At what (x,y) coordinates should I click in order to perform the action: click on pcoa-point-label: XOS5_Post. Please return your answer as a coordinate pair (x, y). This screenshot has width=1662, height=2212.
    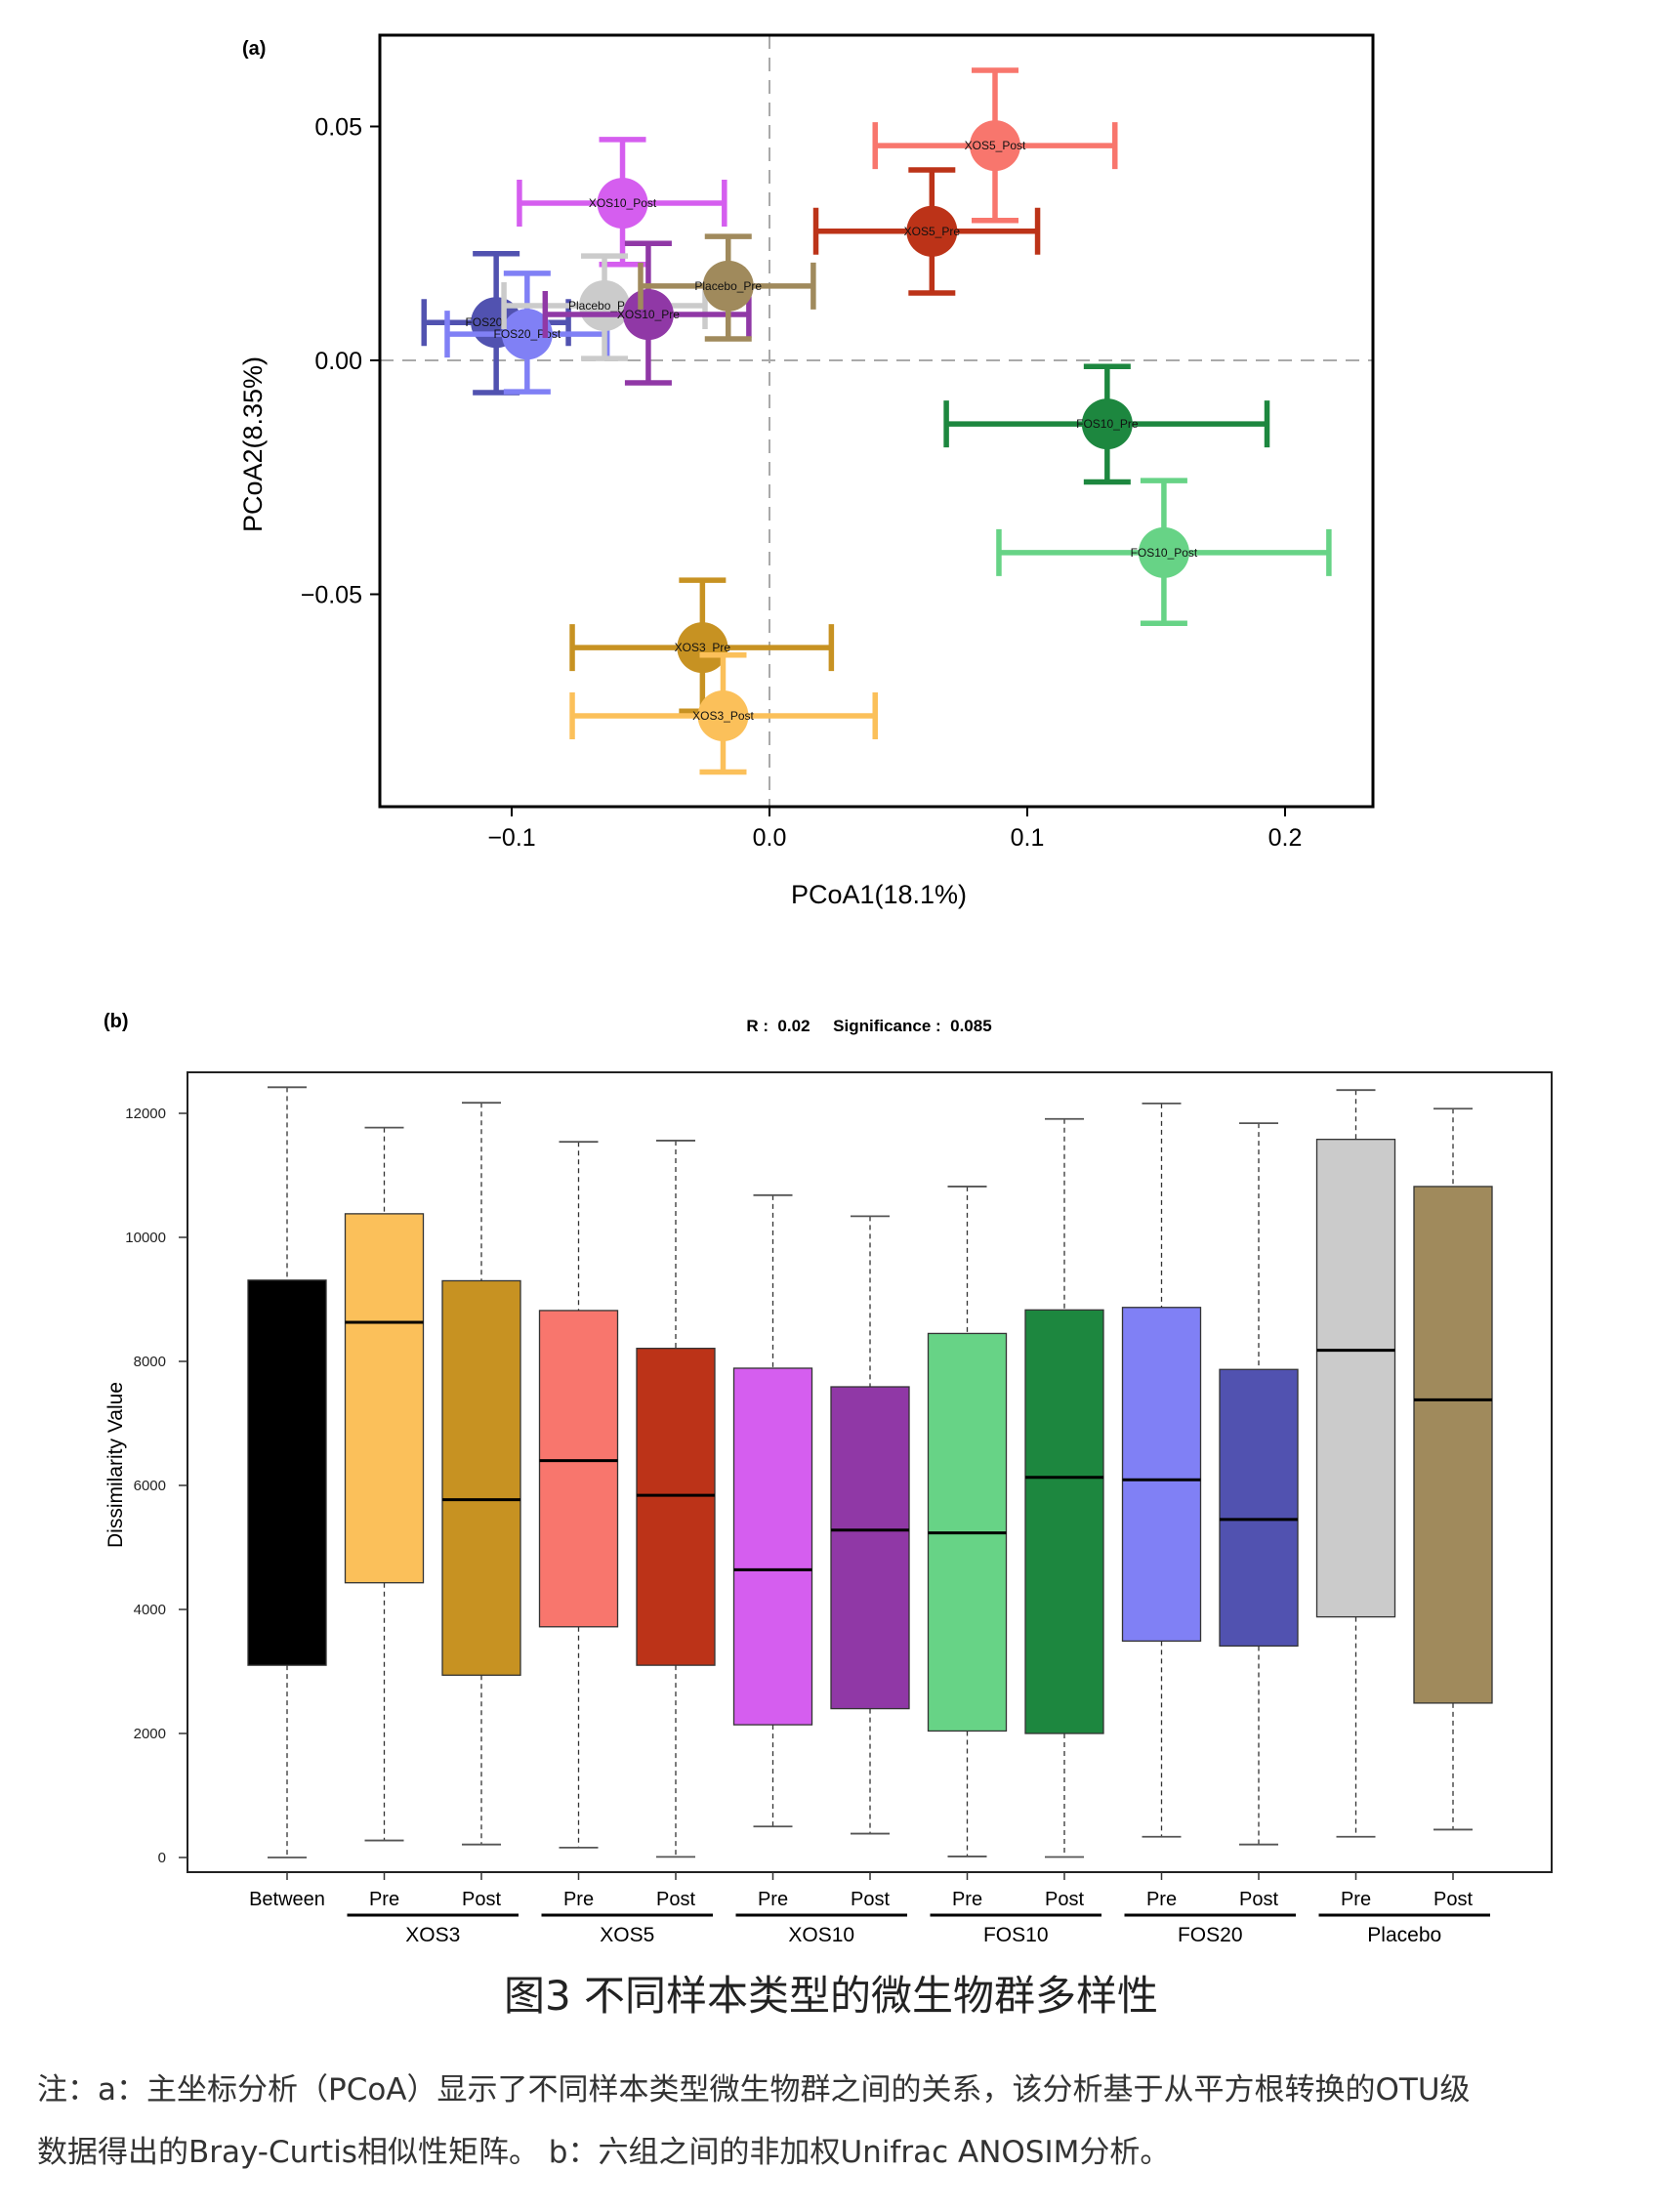
    Looking at the image, I should click on (995, 145).